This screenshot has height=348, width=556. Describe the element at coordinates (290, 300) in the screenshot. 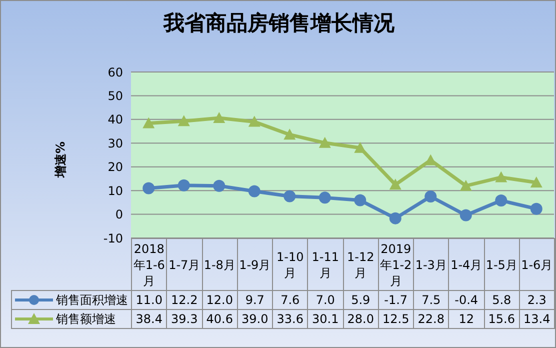

I see `data-label: 7.6` at that location.